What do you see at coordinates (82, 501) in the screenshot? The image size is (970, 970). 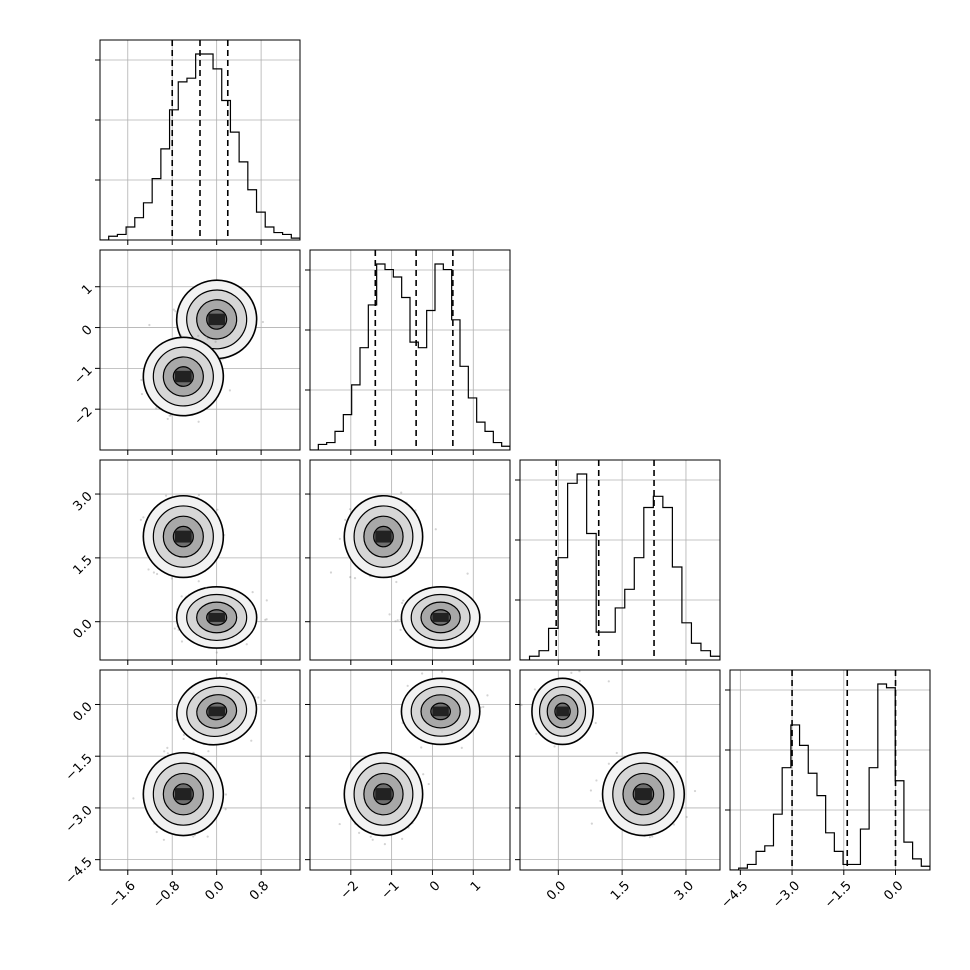 I see `ytick-label: 3.0` at bounding box center [82, 501].